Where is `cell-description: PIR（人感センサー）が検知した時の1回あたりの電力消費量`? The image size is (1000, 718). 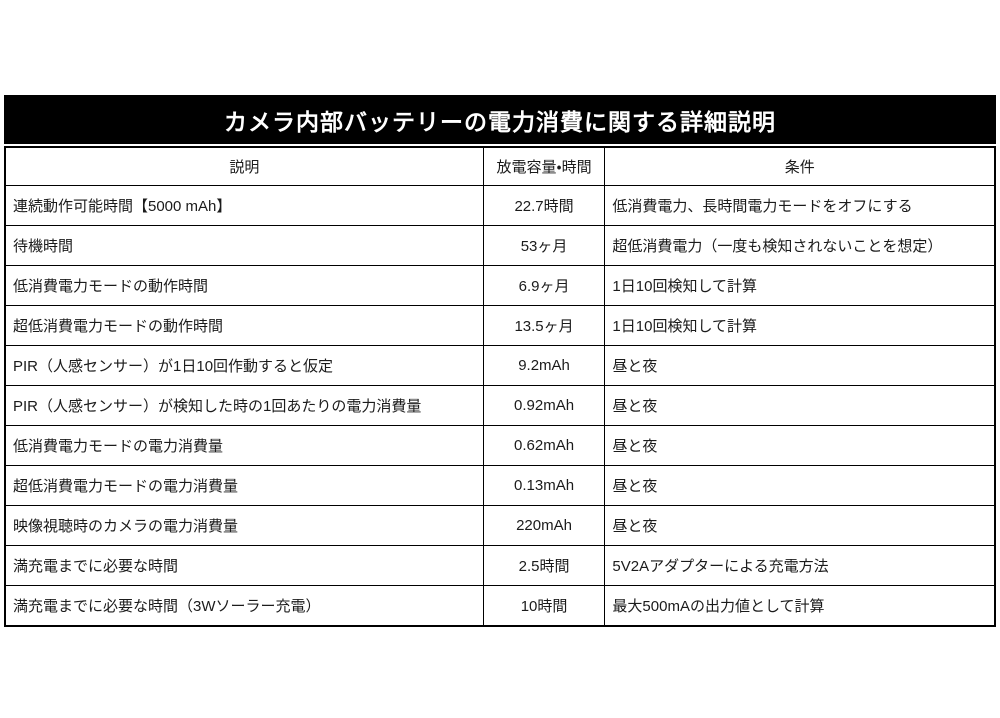
cell-description: PIR（人感センサー）が検知した時の1回あたりの電力消費量 is located at coordinates (244, 405).